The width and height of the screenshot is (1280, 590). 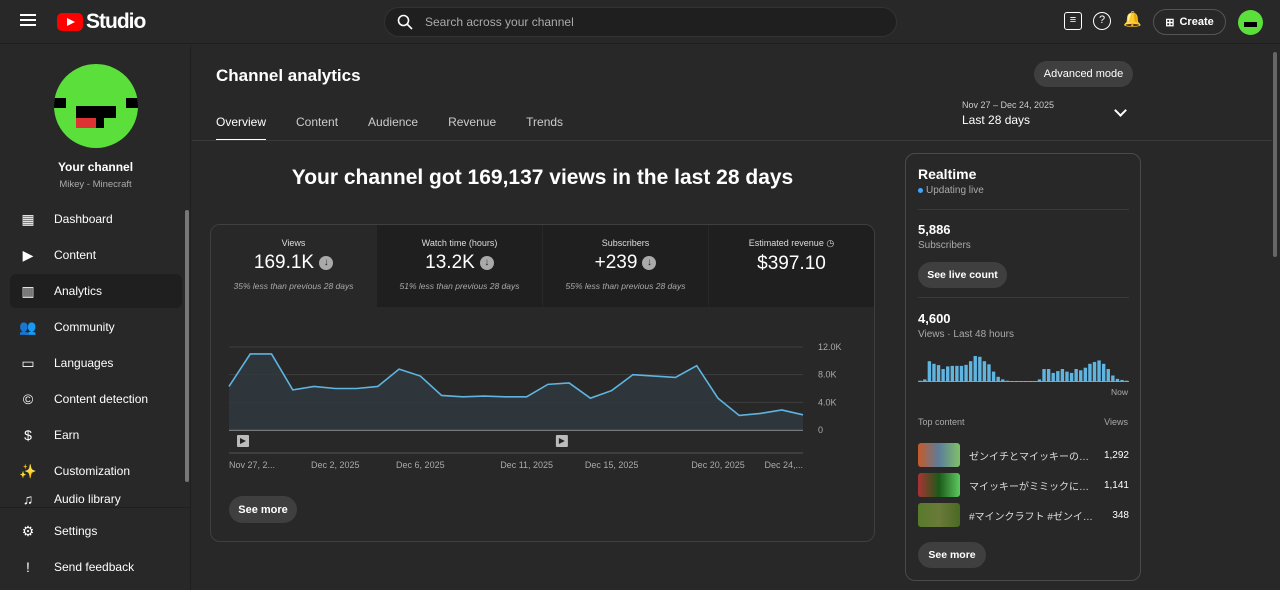 I want to click on settings-icon: ⚙, so click(x=28, y=530).